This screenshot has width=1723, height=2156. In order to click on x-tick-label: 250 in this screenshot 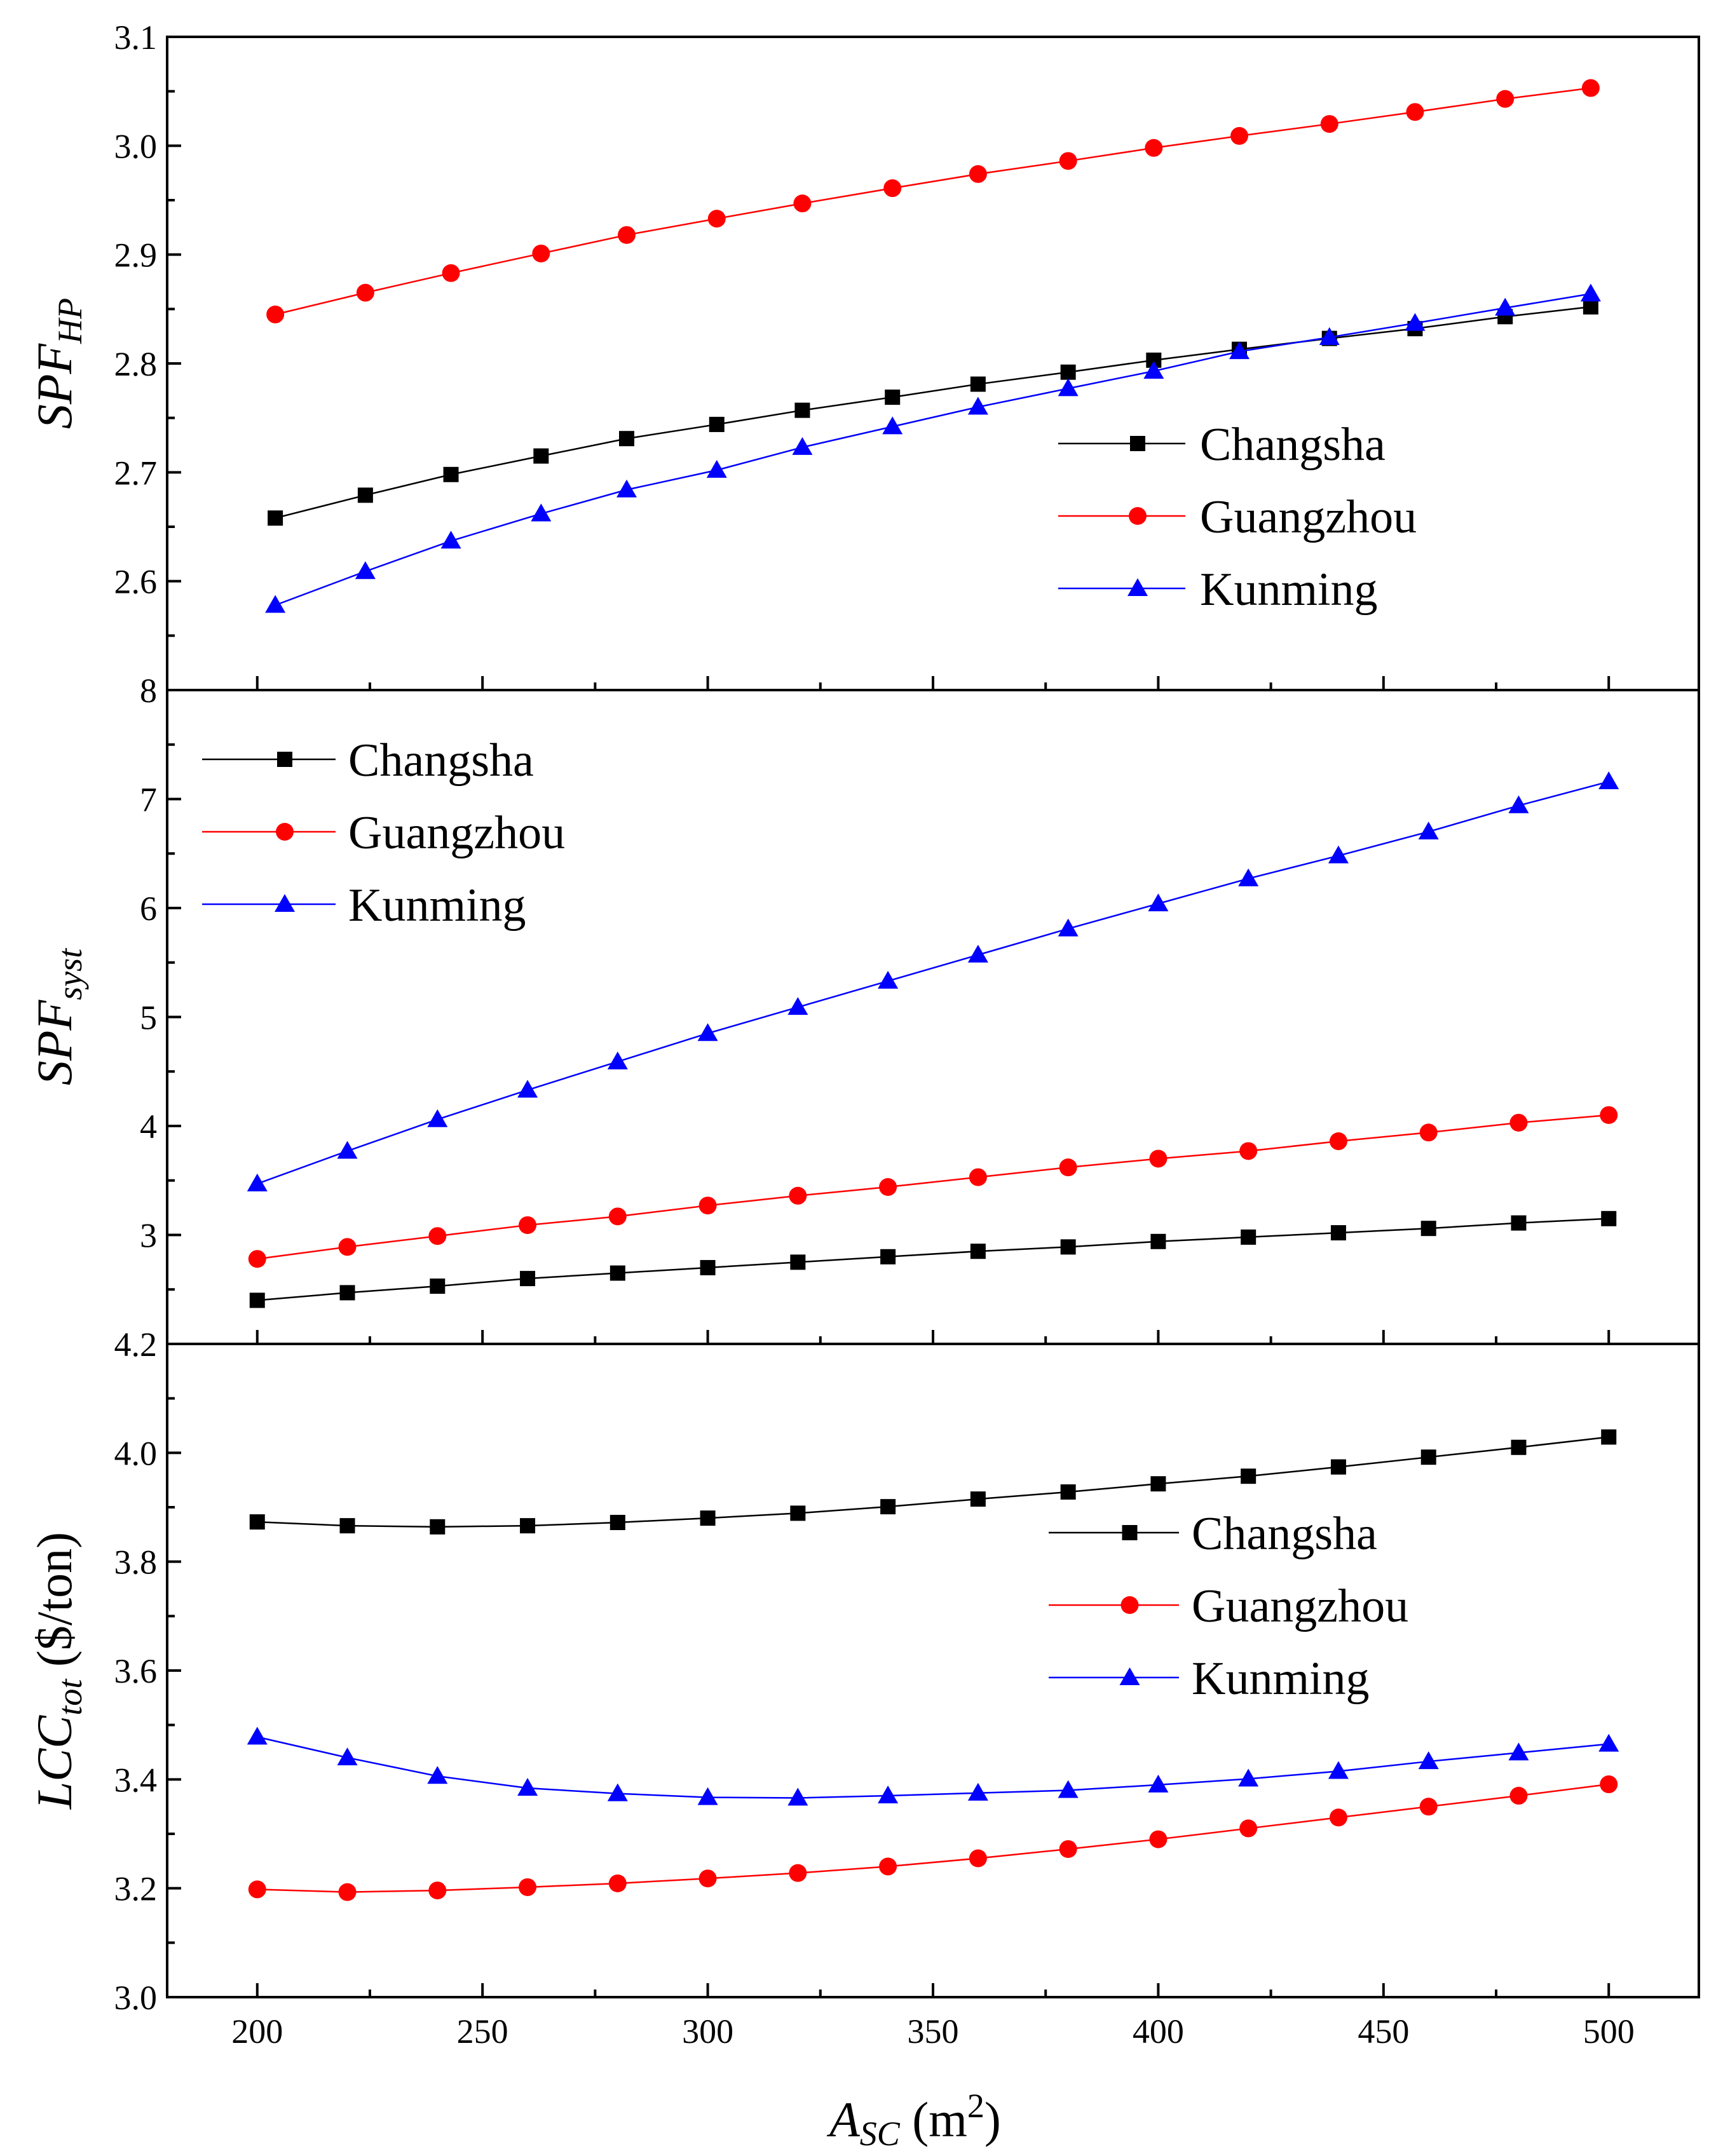, I will do `click(483, 2031)`.